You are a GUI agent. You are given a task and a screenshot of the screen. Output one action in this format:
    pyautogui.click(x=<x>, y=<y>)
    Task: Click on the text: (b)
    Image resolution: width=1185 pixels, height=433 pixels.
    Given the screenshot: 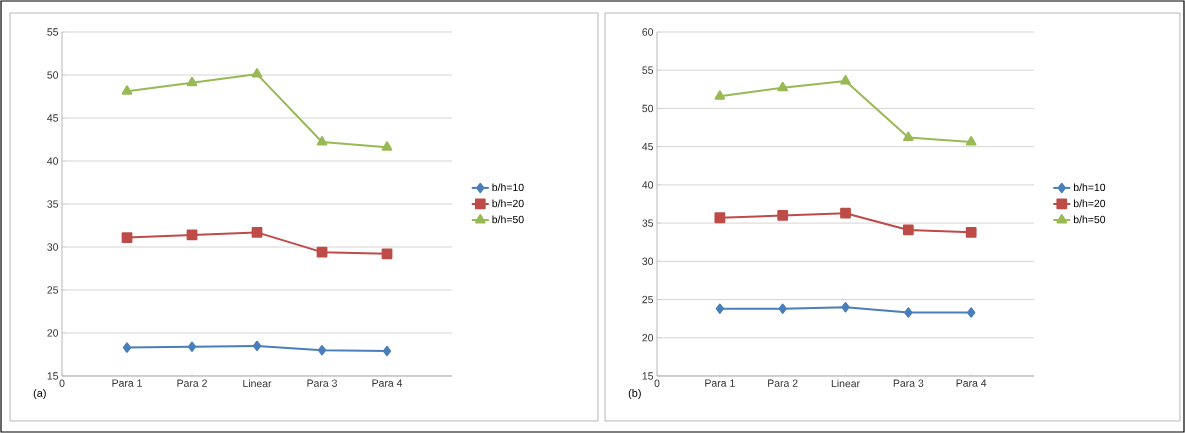 What is the action you would take?
    pyautogui.click(x=634, y=394)
    